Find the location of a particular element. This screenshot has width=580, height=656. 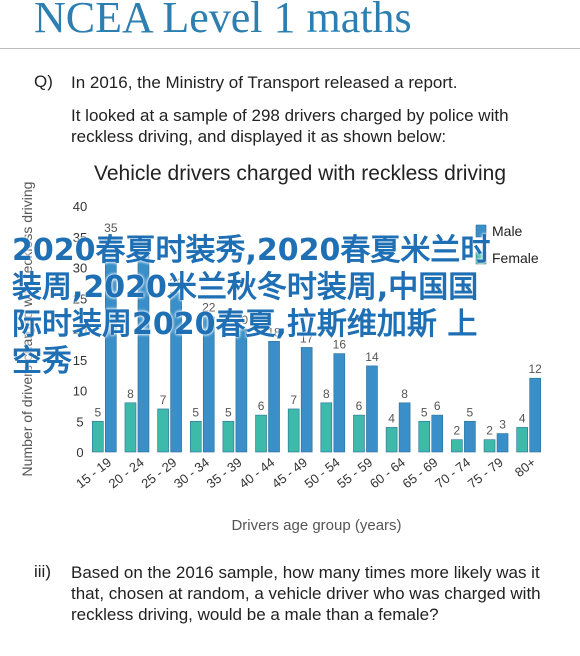

x-tick-label: 80+ is located at coordinates (525, 467).